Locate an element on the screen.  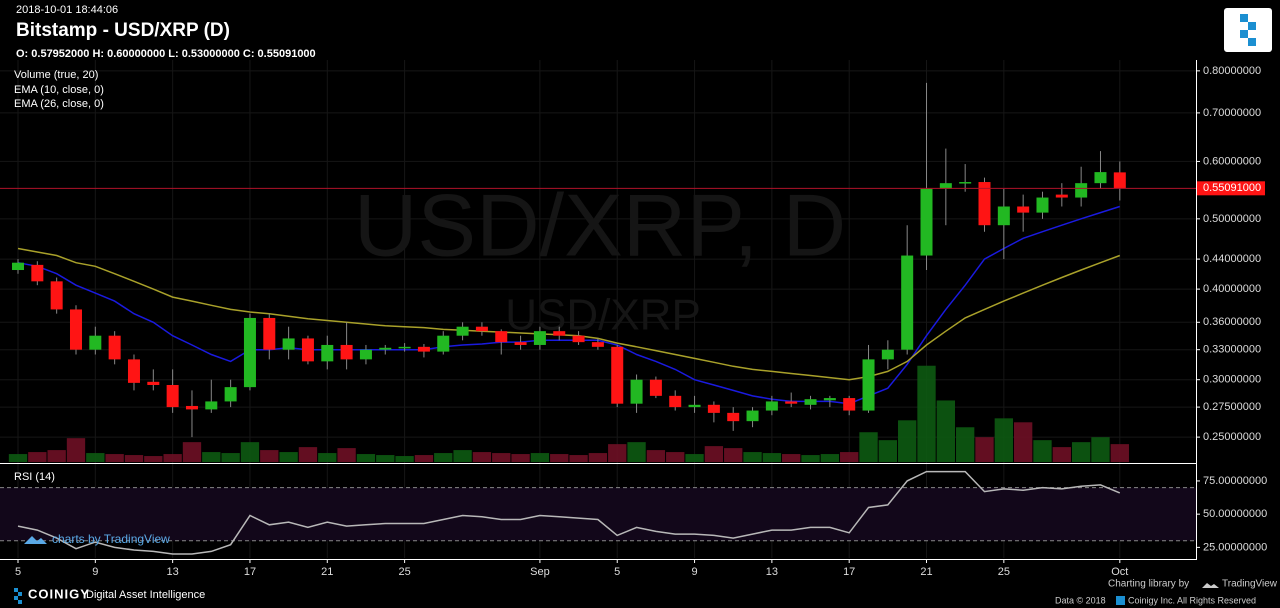
x-tick-label: 9 is located at coordinates (95, 572).